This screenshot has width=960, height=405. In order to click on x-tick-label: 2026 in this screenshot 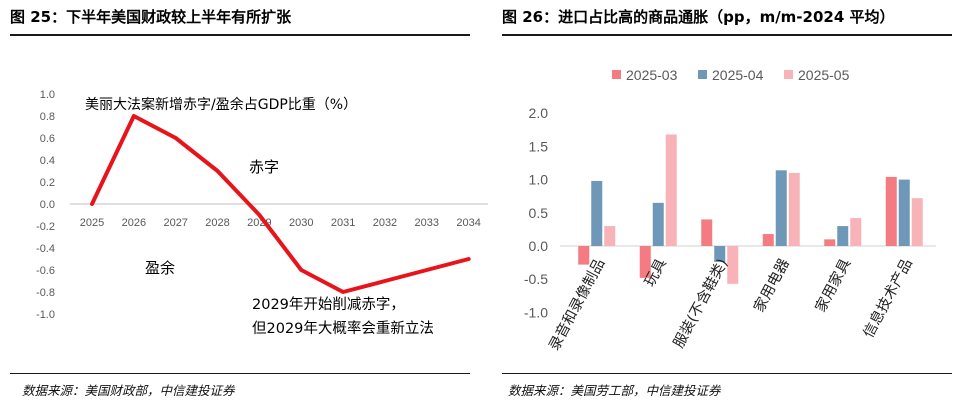, I will do `click(134, 223)`.